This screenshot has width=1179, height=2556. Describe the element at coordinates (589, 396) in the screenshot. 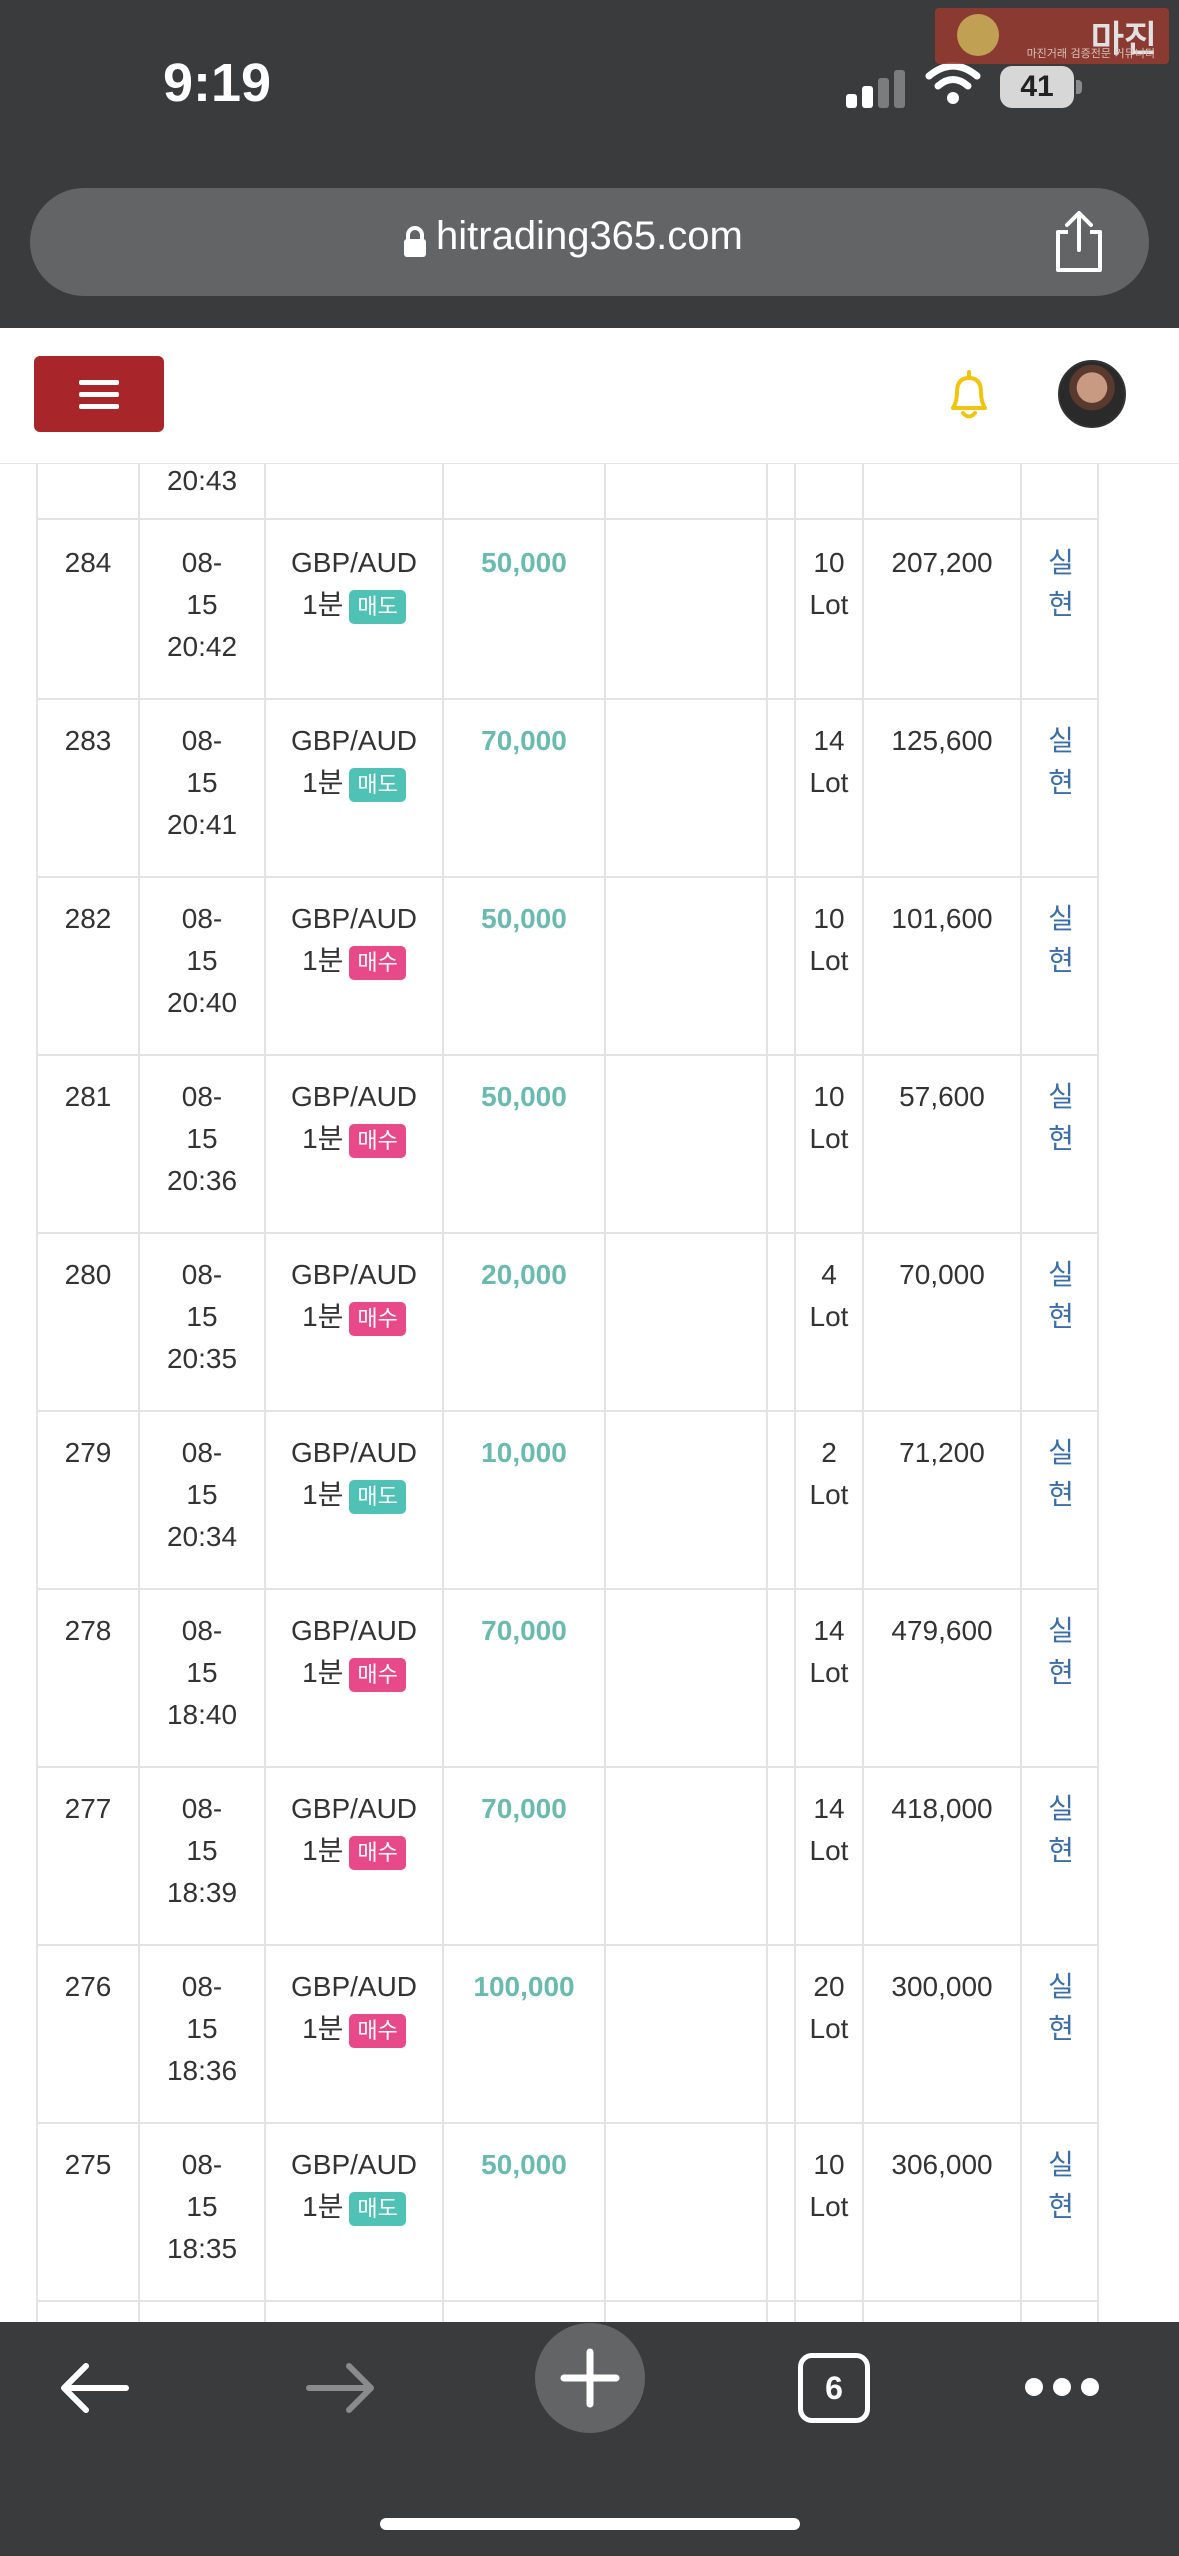

I see `site-header` at that location.